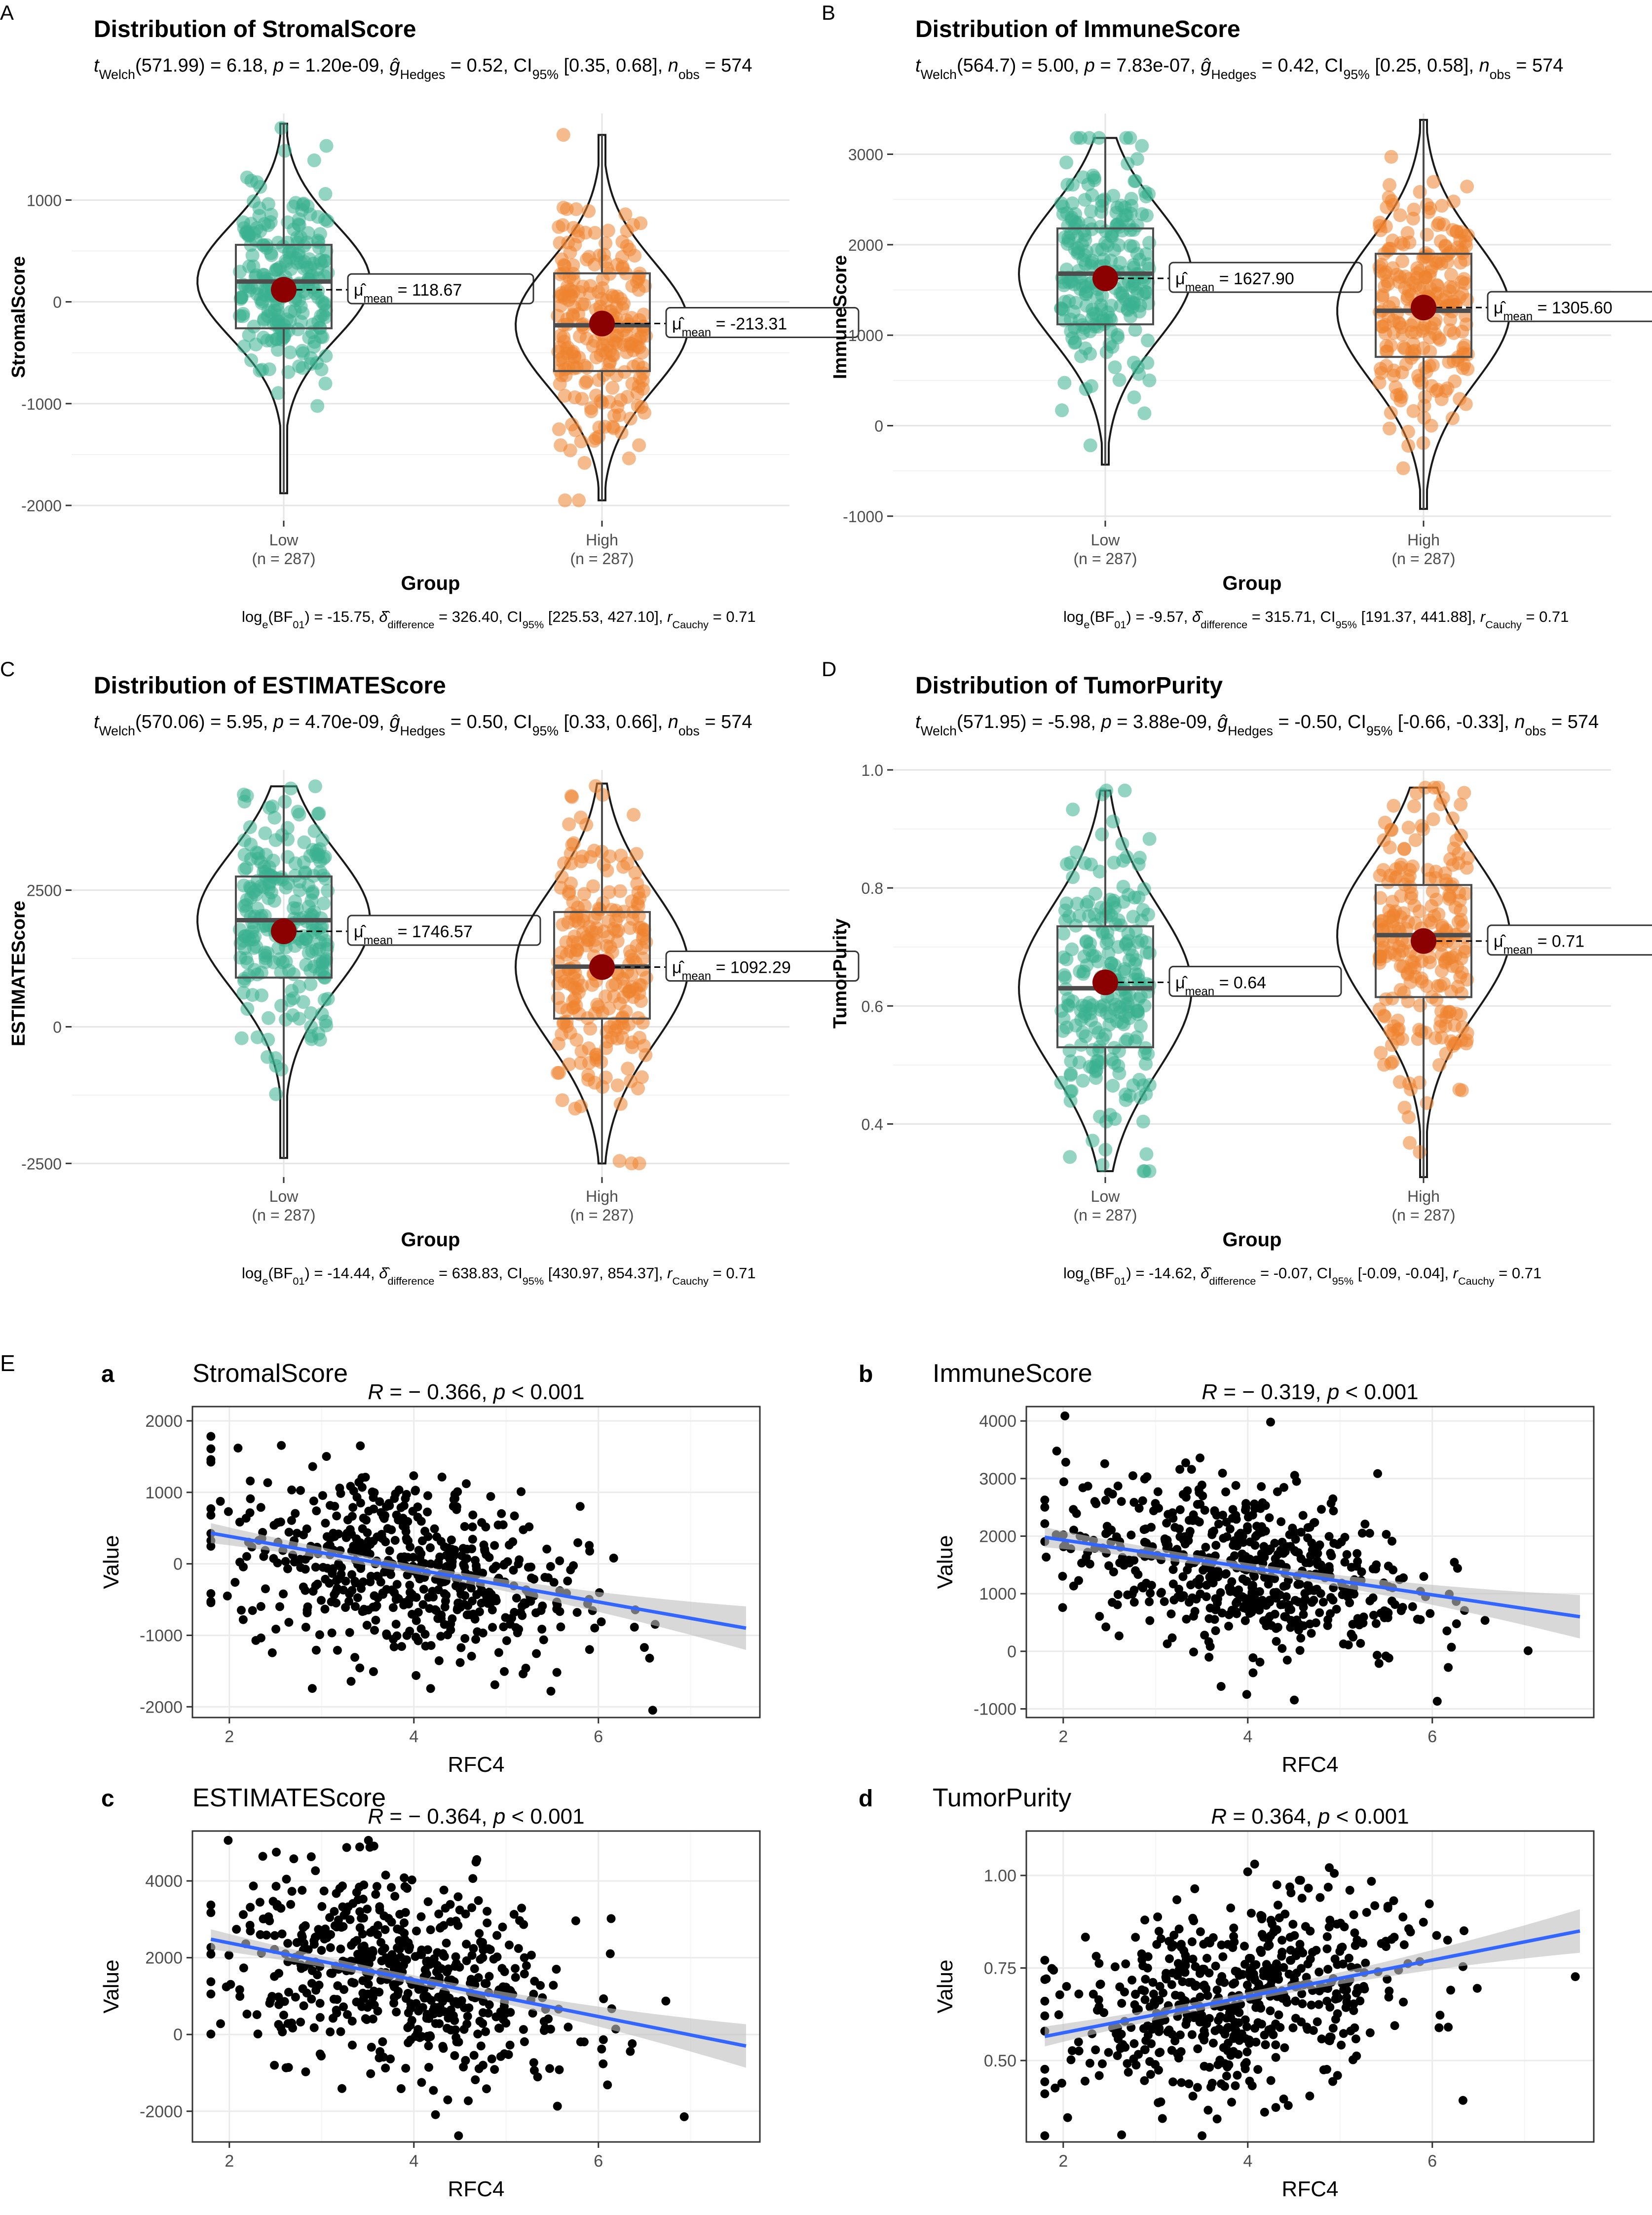  Describe the element at coordinates (1539, 944) in the screenshot. I see `mean-label: μ̂mean = 0.71` at that location.